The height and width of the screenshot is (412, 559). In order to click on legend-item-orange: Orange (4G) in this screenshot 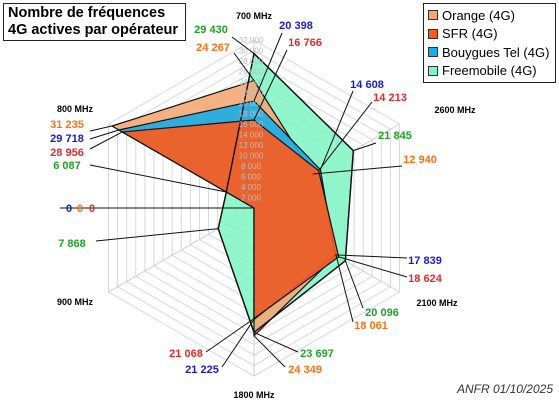, I will do `click(491, 15)`.